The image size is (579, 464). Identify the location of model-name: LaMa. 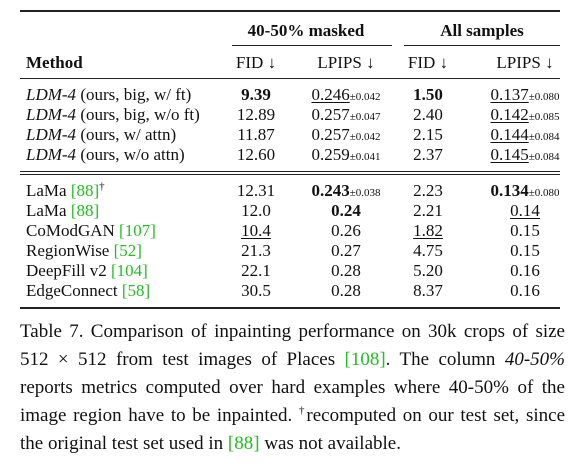
(48, 190).